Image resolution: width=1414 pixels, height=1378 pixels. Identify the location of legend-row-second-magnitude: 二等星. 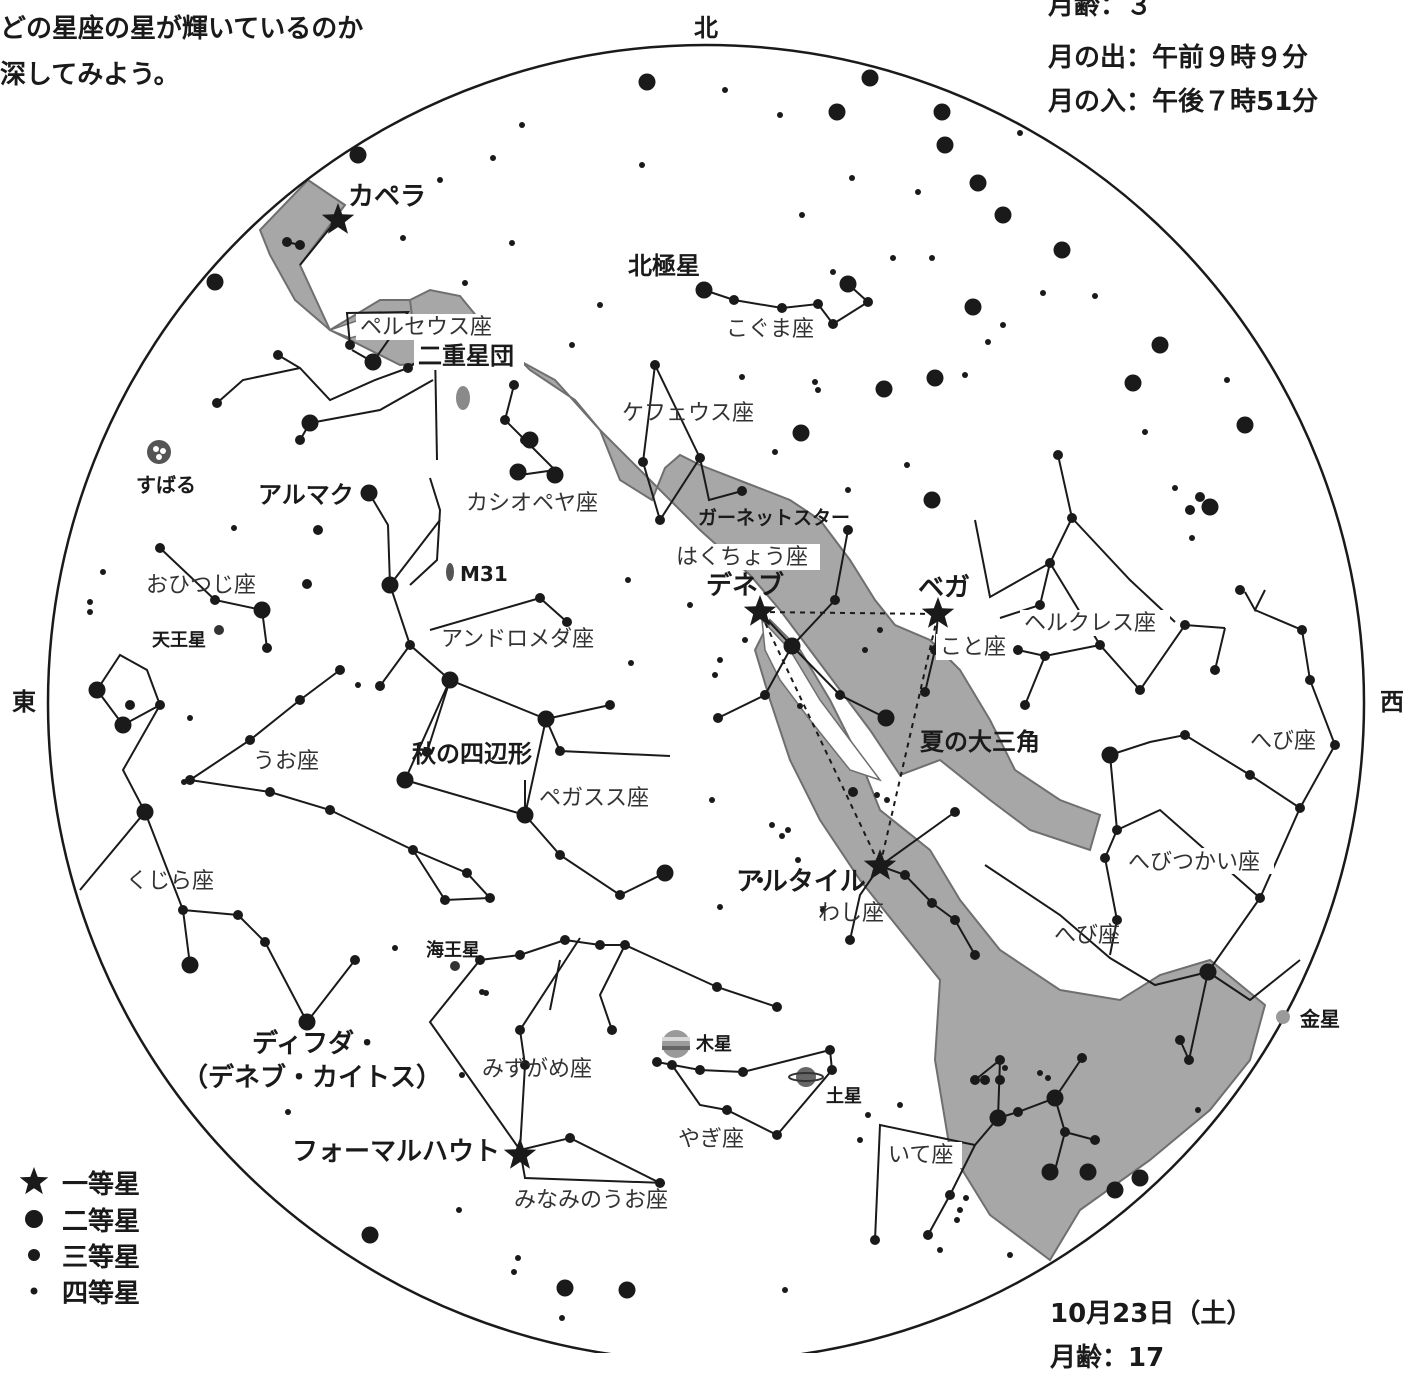
(77, 1219).